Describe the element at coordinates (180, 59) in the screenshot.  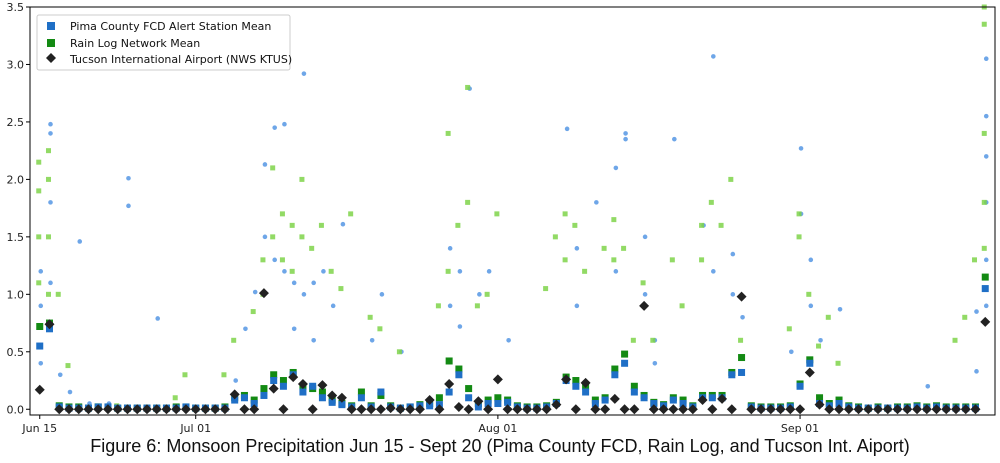
I see `legend-label-airport: Tucson International Airport (NWS KTUS)` at that location.